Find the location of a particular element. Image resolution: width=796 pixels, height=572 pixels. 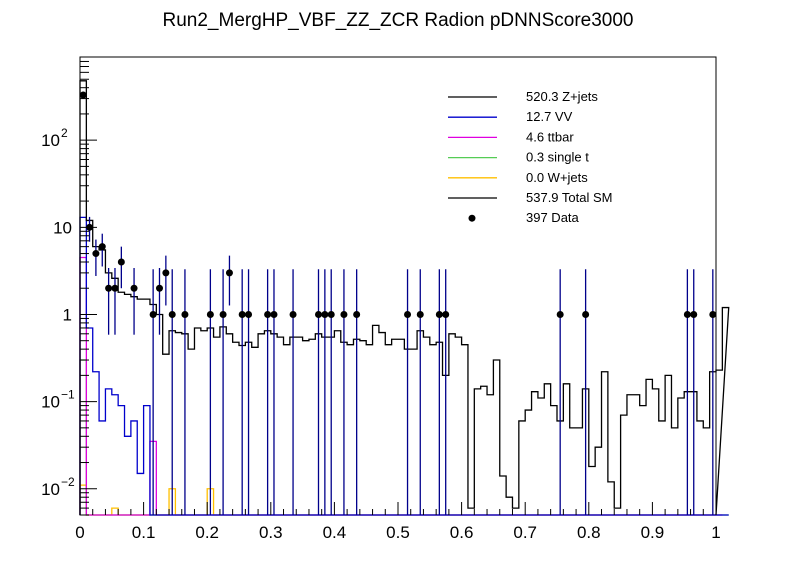

legend-label: 4.6 ttbar is located at coordinates (550, 136).